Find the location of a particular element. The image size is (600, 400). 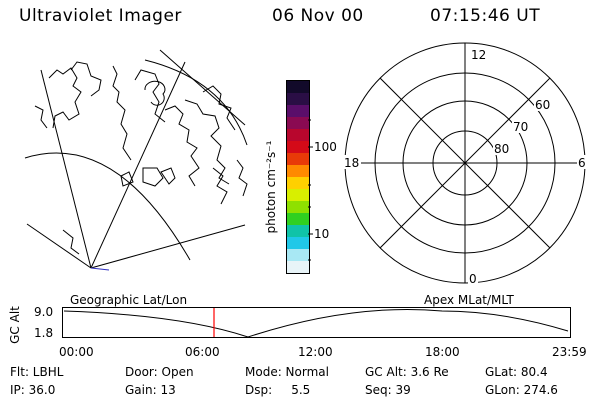

status-glat: GLat: 80.4 is located at coordinates (516, 372).